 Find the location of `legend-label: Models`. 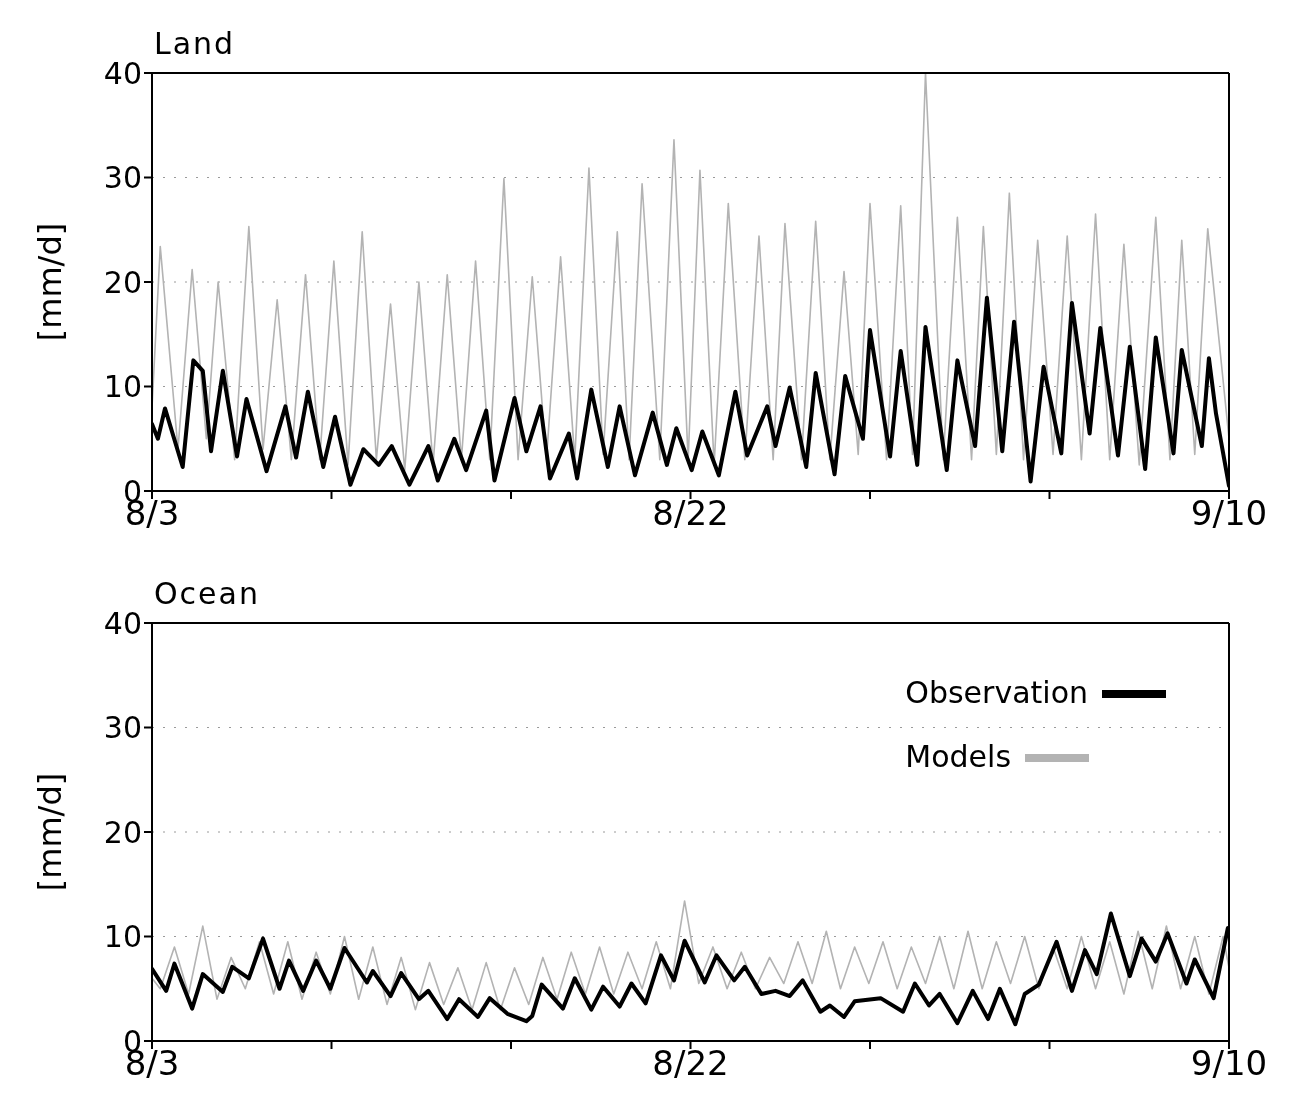

legend-label: Models is located at coordinates (958, 756).